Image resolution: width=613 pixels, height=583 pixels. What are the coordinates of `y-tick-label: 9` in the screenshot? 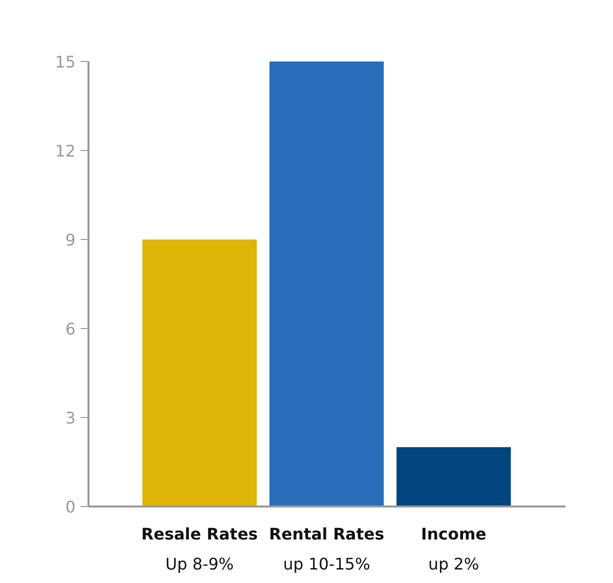 It's located at (70, 240).